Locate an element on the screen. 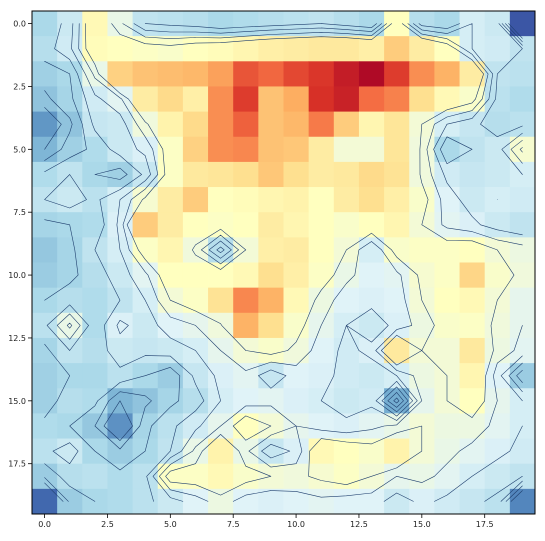 This screenshot has height=541, width=545. x-tick-label: 15.0 is located at coordinates (422, 524).